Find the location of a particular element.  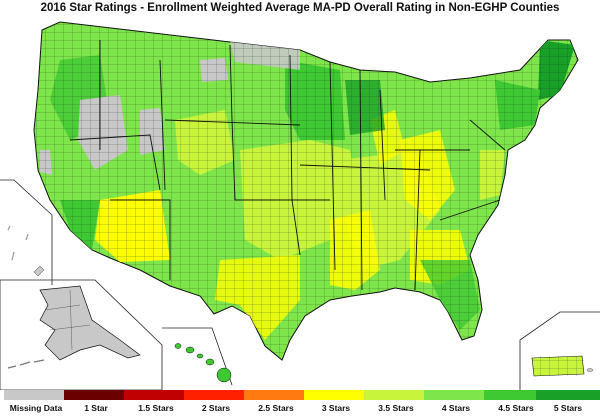

hawaii-inset is located at coordinates (197, 356).